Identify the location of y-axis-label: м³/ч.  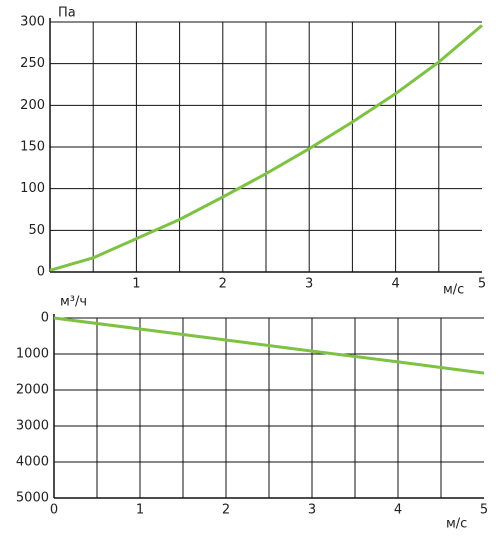
(73, 302).